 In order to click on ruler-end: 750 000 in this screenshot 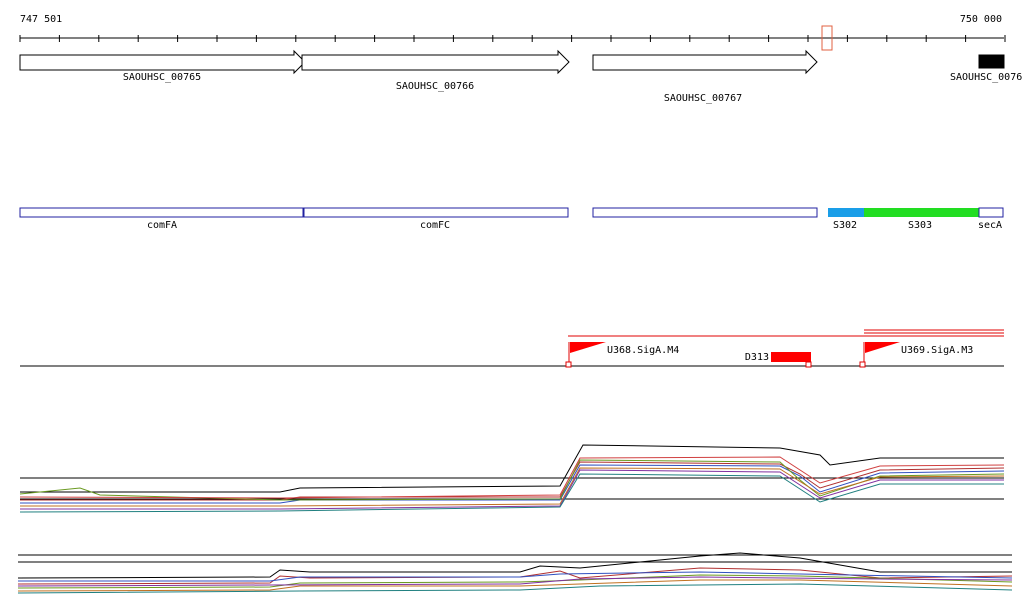, I will do `click(981, 19)`.